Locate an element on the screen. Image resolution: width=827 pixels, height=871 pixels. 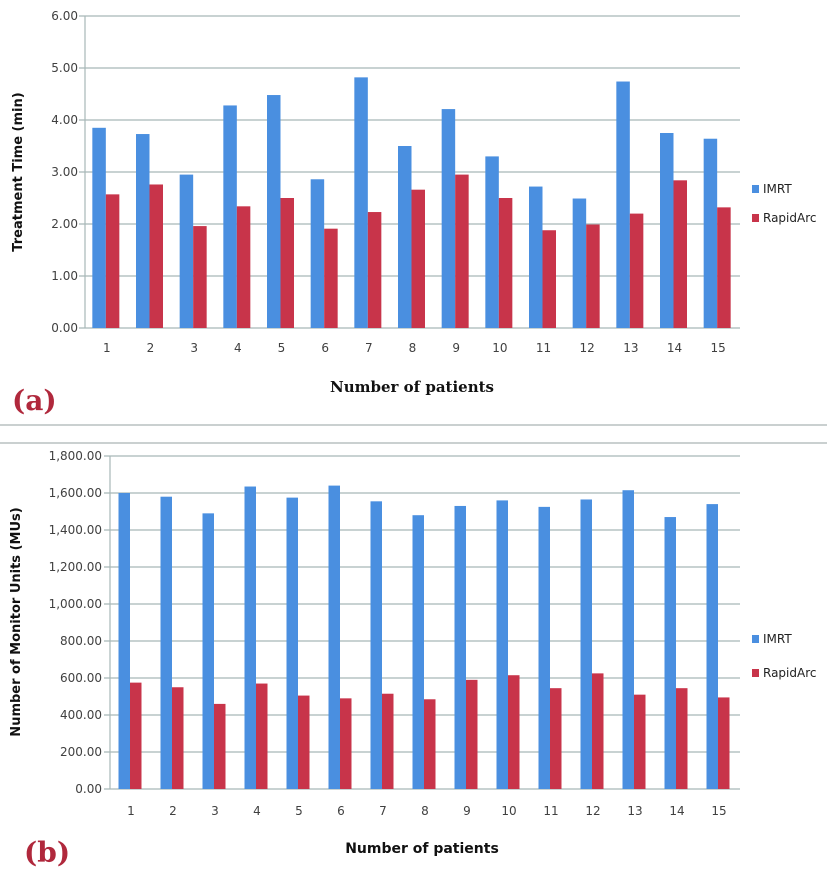
y-tick-label: 1.00 is located at coordinates (64, 276).